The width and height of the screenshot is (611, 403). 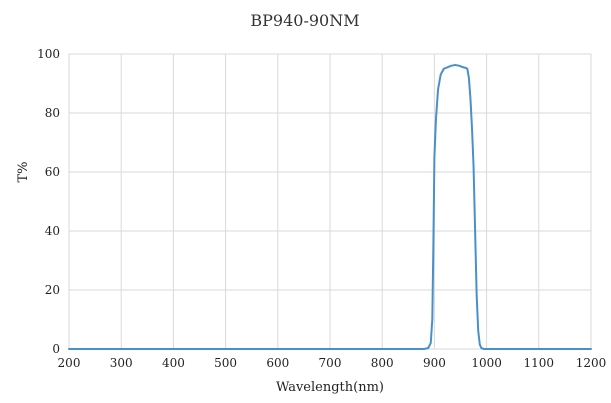 I want to click on y-tick-label: 20, so click(x=52, y=290).